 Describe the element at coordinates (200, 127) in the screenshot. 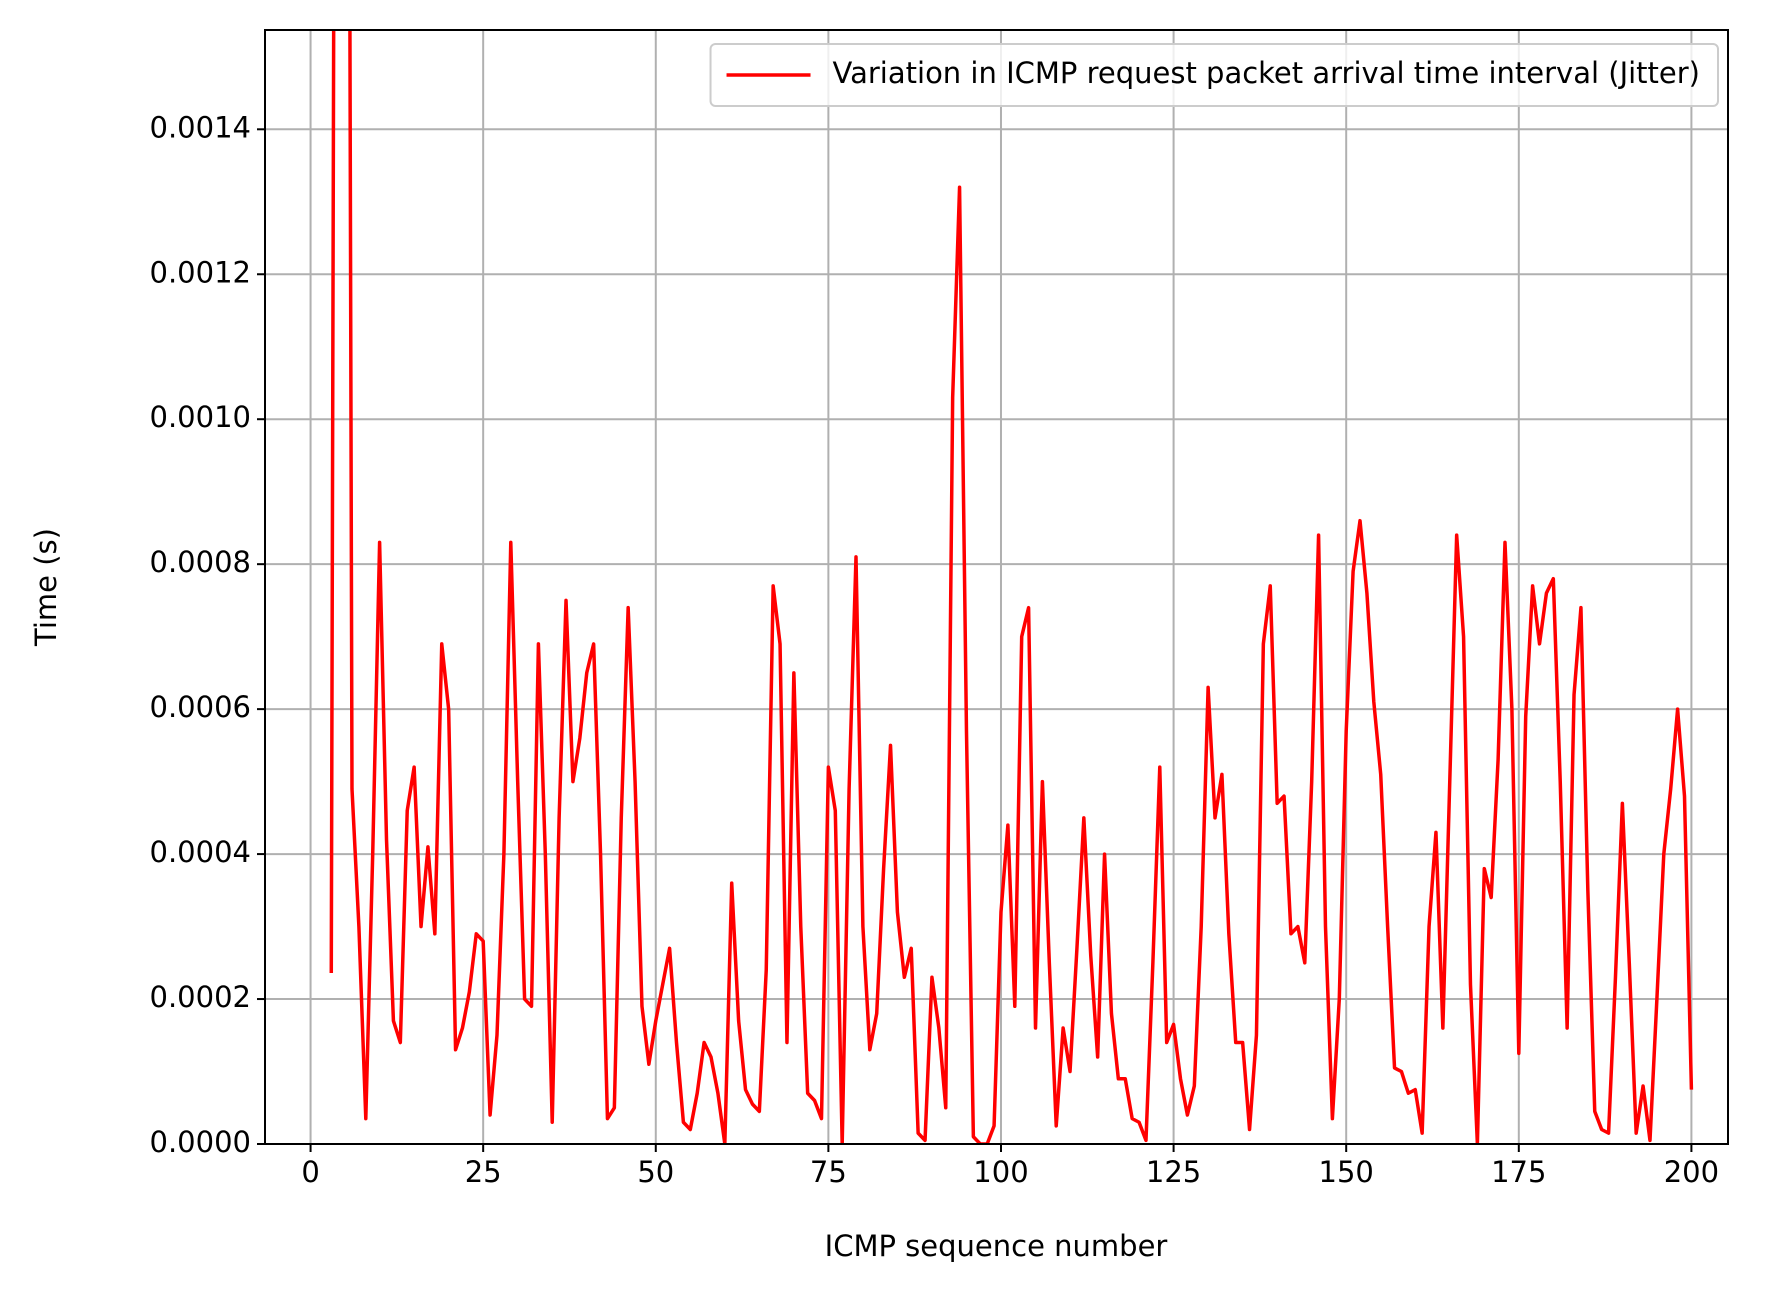

I see `y-tick-label: 0.0014` at that location.